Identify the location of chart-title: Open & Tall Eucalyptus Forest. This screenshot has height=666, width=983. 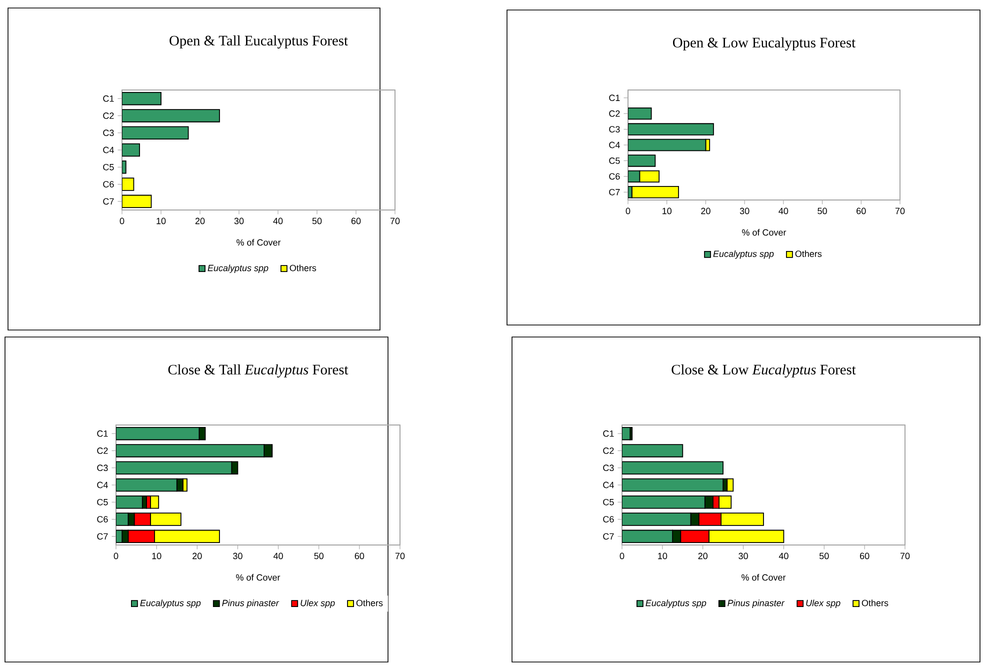
(259, 41).